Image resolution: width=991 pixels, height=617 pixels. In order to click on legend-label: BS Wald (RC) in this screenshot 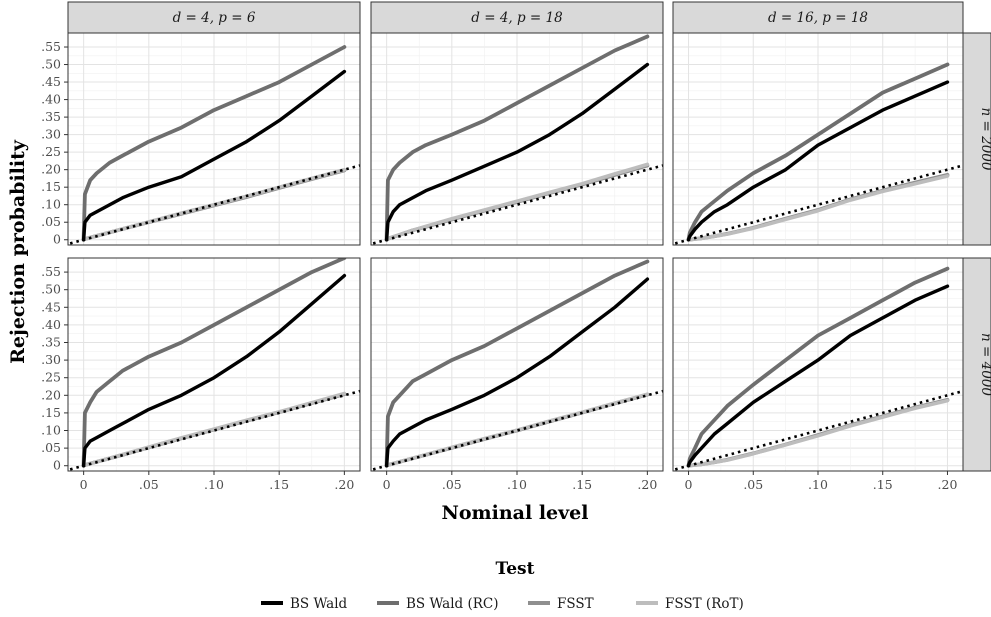, I will do `click(452, 604)`.